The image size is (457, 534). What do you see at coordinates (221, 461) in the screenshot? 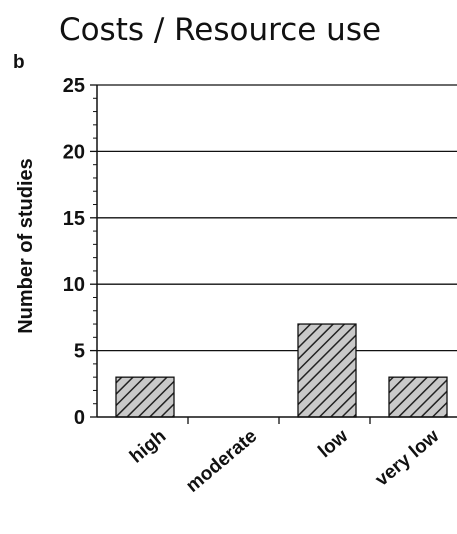
I see `x-tick-label: moderate` at bounding box center [221, 461].